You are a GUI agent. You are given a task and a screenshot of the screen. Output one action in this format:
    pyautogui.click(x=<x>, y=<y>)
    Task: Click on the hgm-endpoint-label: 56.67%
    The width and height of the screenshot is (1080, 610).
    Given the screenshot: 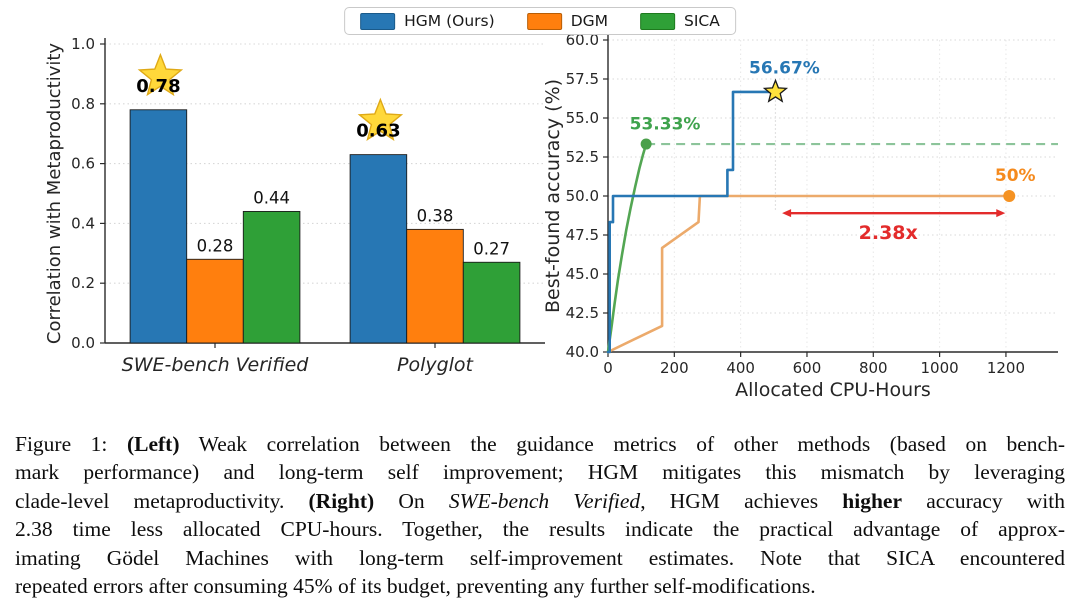 What is the action you would take?
    pyautogui.click(x=784, y=69)
    